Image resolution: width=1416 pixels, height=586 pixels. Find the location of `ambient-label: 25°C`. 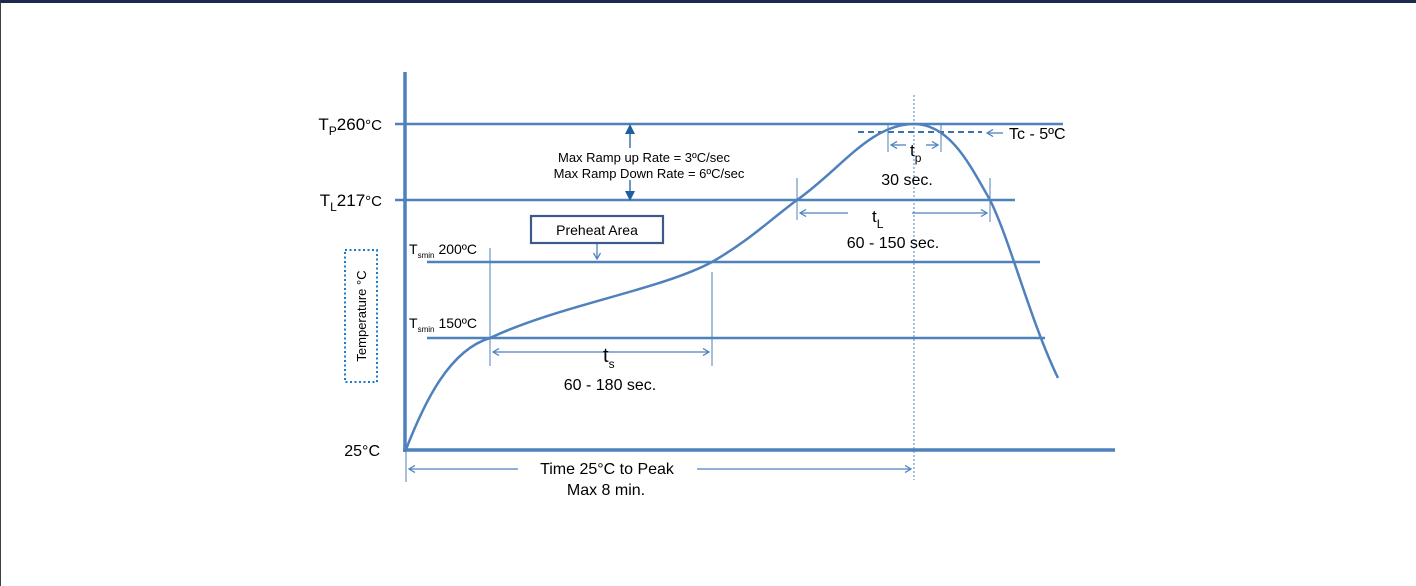

ambient-label: 25°C is located at coordinates (362, 451).